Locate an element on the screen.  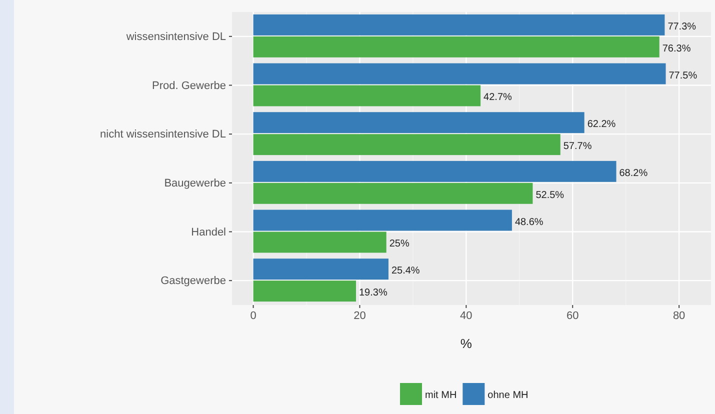
y-tick-label: Baugewerbe is located at coordinates (195, 183).